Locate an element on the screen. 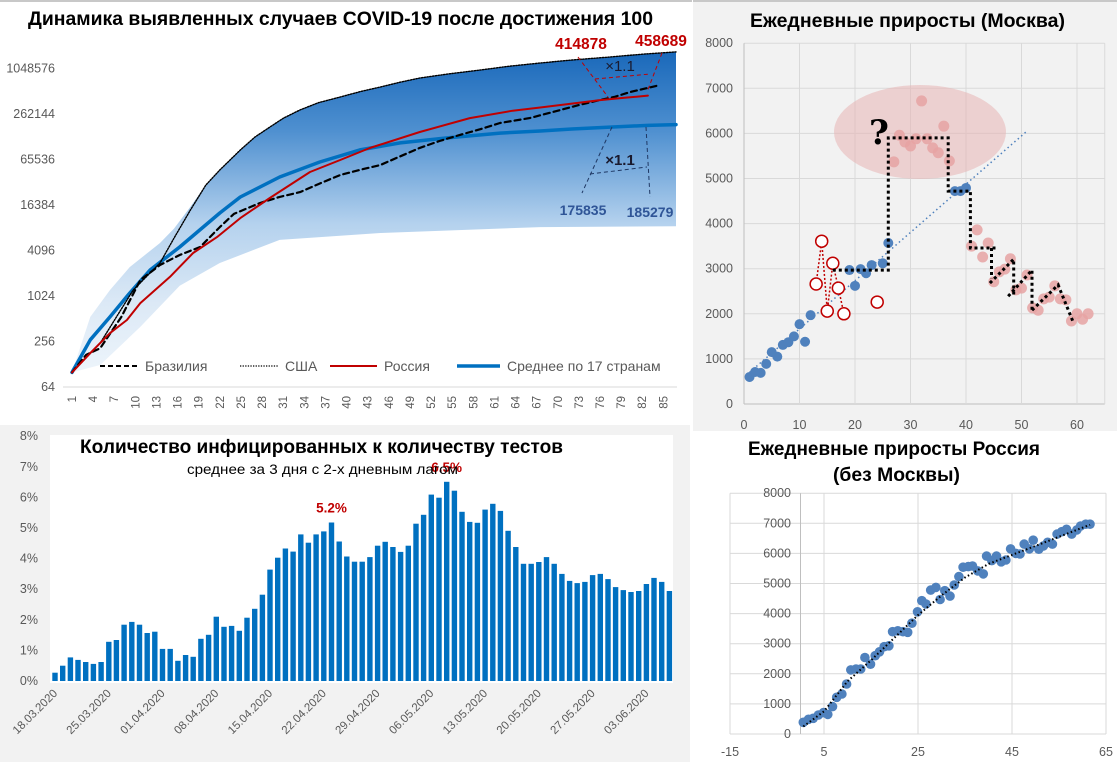 The height and width of the screenshot is (762, 1117). uncertainty-highlight-ellipse is located at coordinates (920, 132).